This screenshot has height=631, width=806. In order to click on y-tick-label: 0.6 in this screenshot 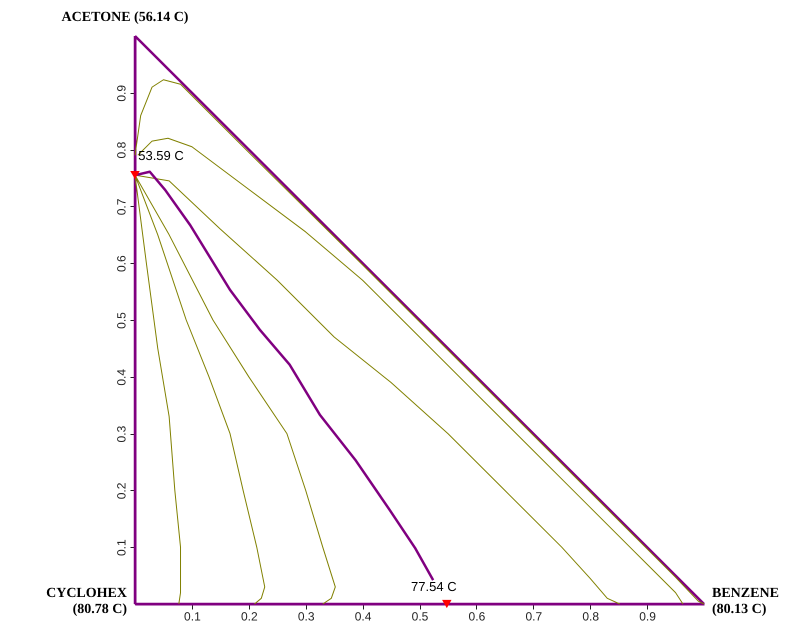, I will do `click(121, 263)`.